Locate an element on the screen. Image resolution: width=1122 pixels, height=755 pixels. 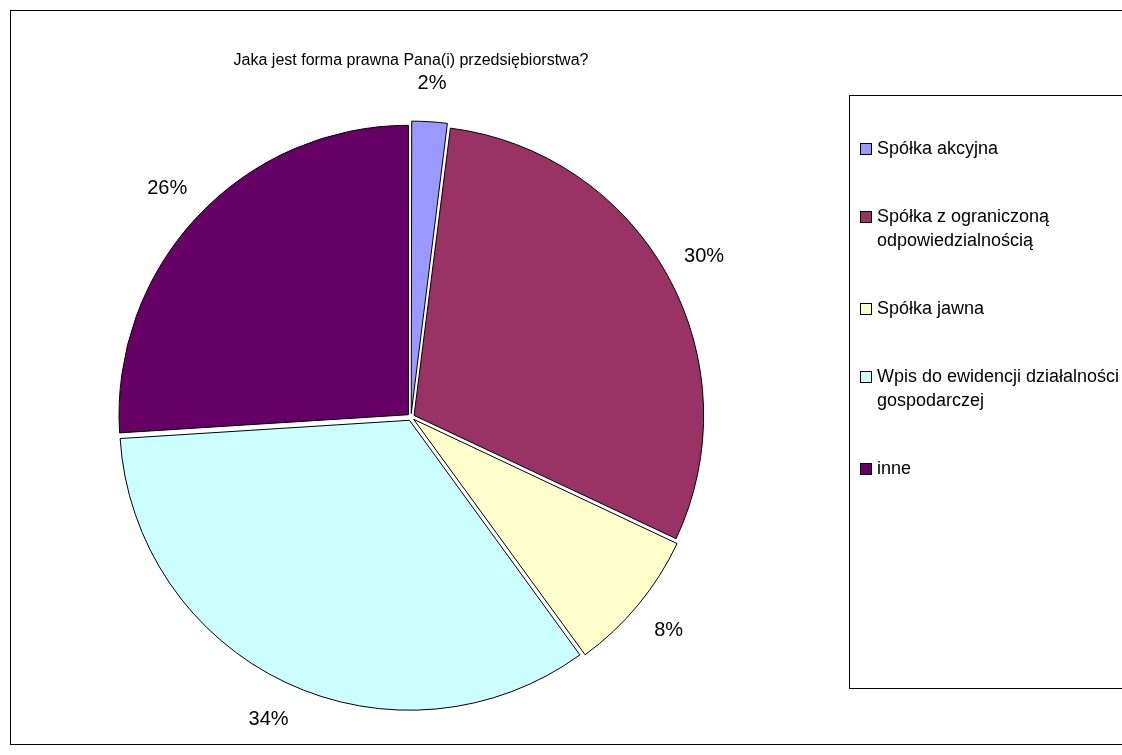
data-label: 8% is located at coordinates (669, 628).